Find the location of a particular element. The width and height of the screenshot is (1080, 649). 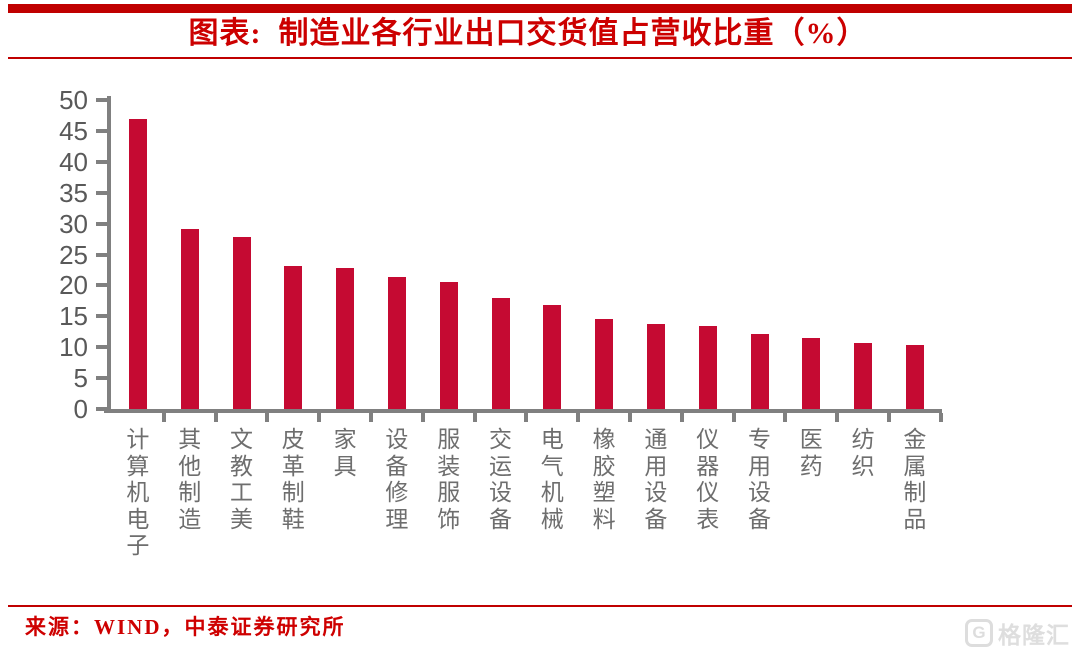

category-label-char: 饰 is located at coordinates (449, 519).